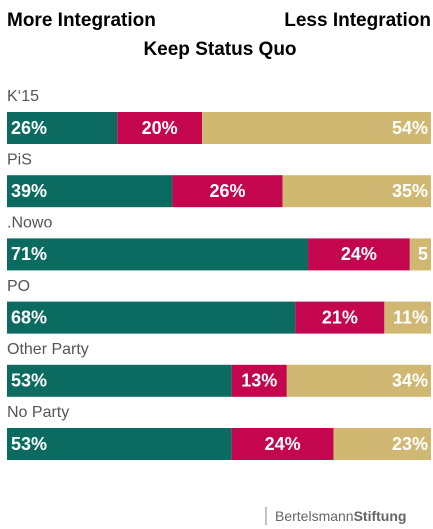 The height and width of the screenshot is (529, 433). What do you see at coordinates (29, 223) in the screenshot?
I see `category-label: .Nowo` at bounding box center [29, 223].